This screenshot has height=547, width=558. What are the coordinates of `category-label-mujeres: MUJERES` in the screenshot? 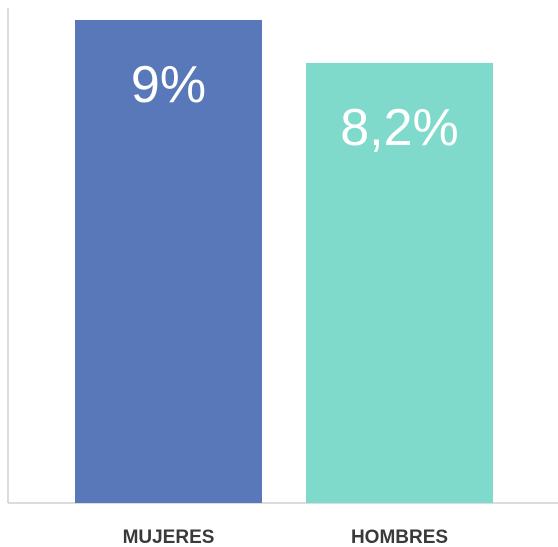 It's located at (169, 537).